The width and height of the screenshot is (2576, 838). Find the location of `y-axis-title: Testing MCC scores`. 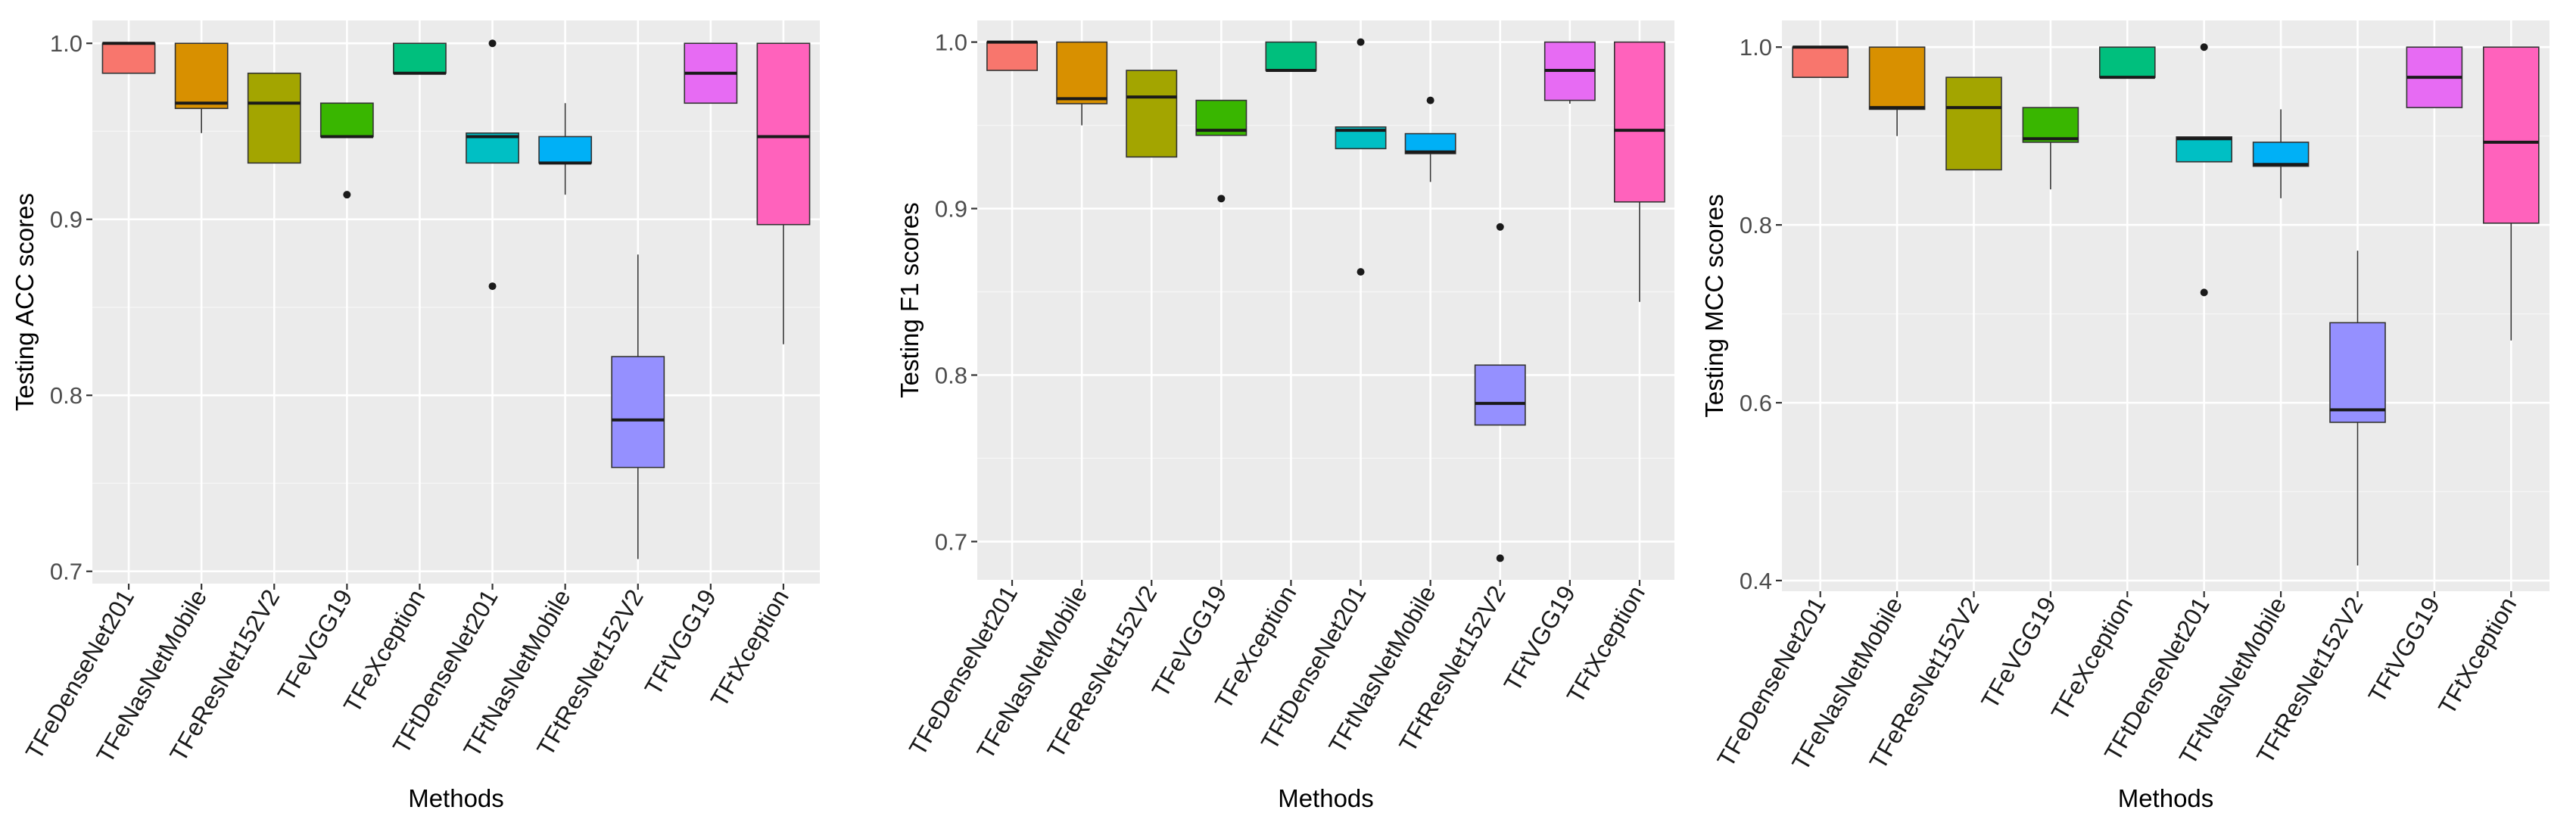

y-axis-title: Testing MCC scores is located at coordinates (1714, 305).